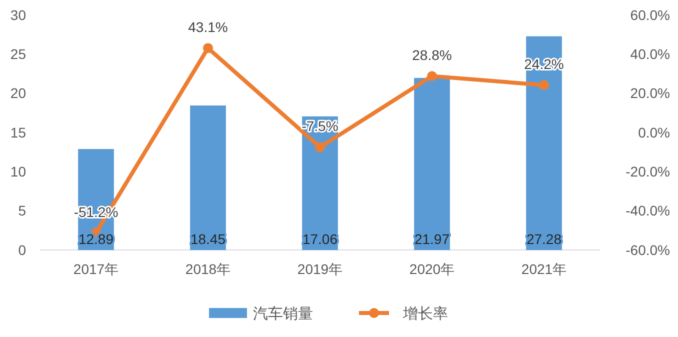  Describe the element at coordinates (432, 239) in the screenshot. I see `data-label: 21.97` at that location.